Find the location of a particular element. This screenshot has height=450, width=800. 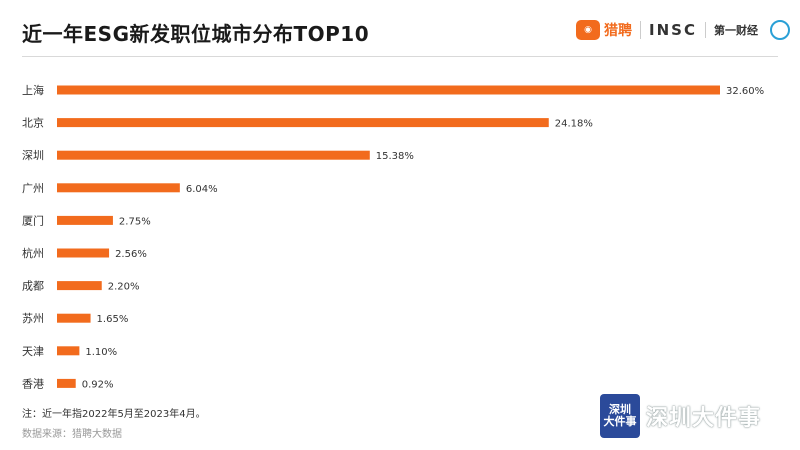

bar-value-label: 24.18% is located at coordinates (574, 124).